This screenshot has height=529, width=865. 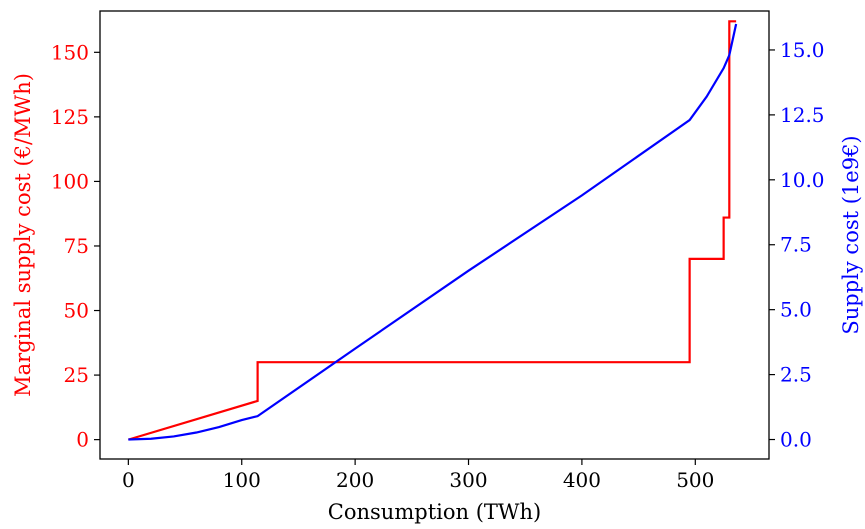 I want to click on x-tick-label: 100, so click(x=242, y=480).